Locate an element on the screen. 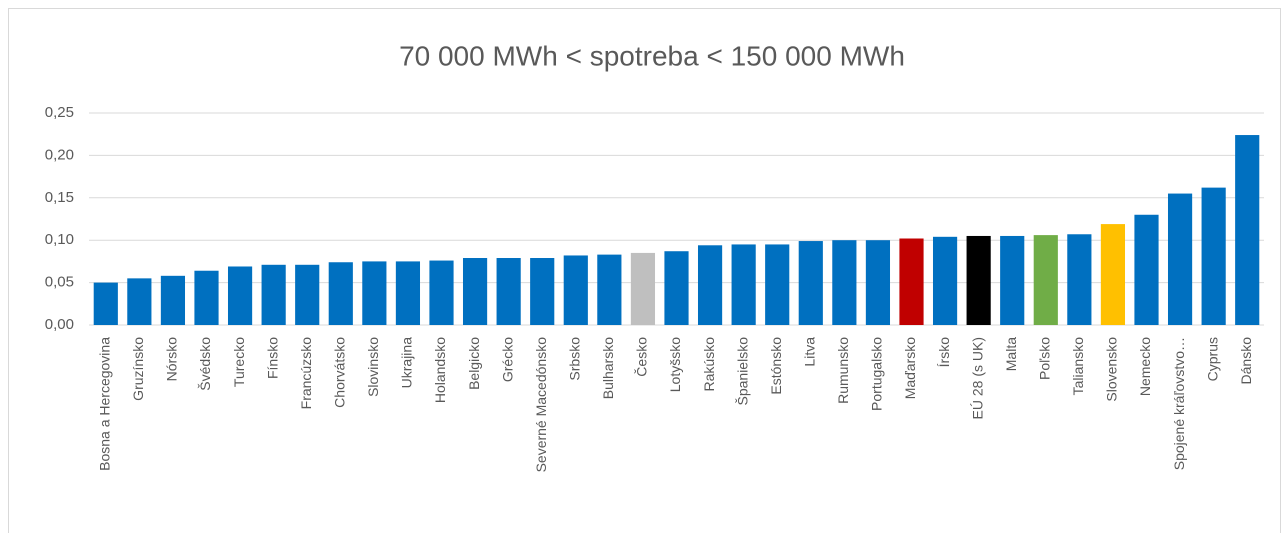  x-tick-label: Rumunsko is located at coordinates (843, 370).